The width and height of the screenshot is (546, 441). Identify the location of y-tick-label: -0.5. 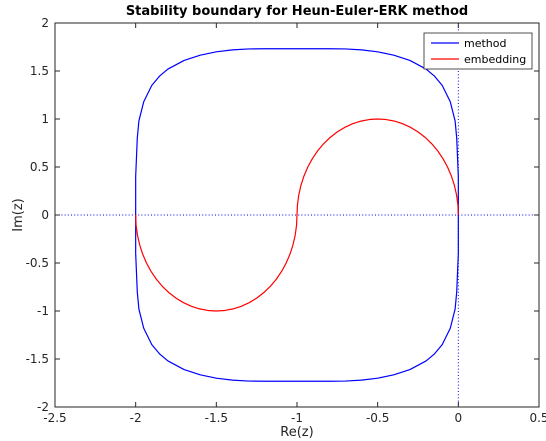
(37, 263).